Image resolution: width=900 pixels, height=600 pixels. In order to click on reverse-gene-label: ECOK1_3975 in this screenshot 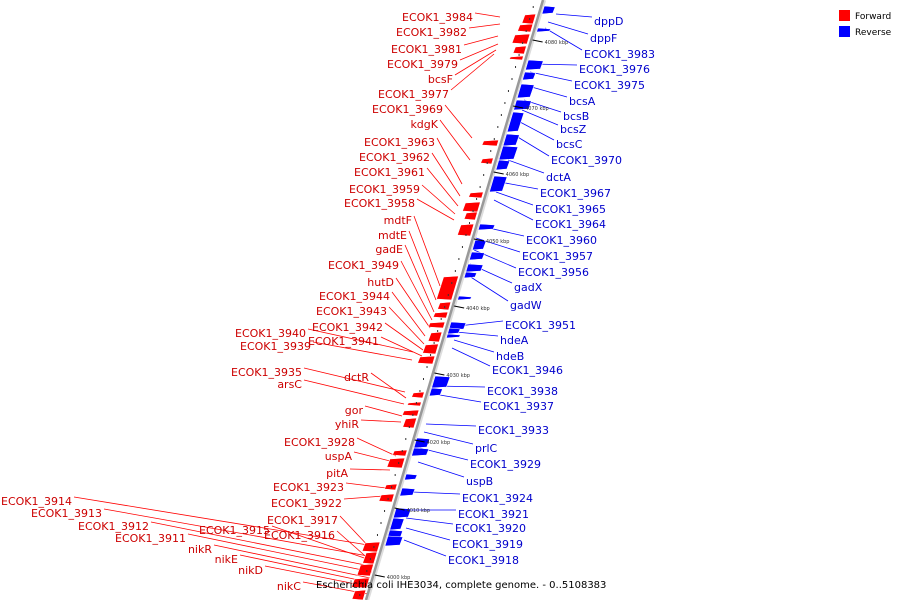, I will do `click(609, 85)`.